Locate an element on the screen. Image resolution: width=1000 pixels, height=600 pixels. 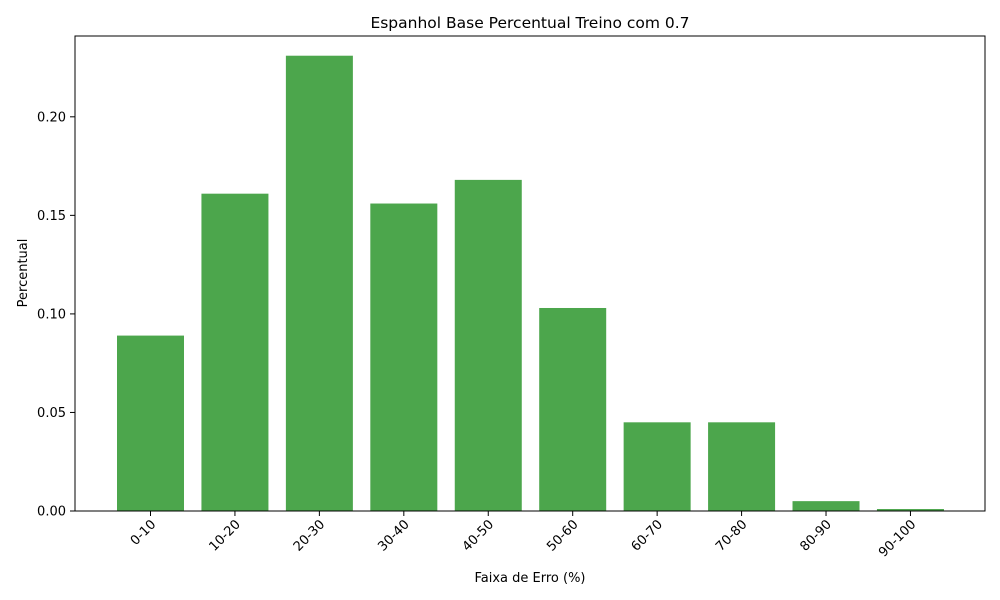
y-axis-label: Percentual is located at coordinates (23, 273).